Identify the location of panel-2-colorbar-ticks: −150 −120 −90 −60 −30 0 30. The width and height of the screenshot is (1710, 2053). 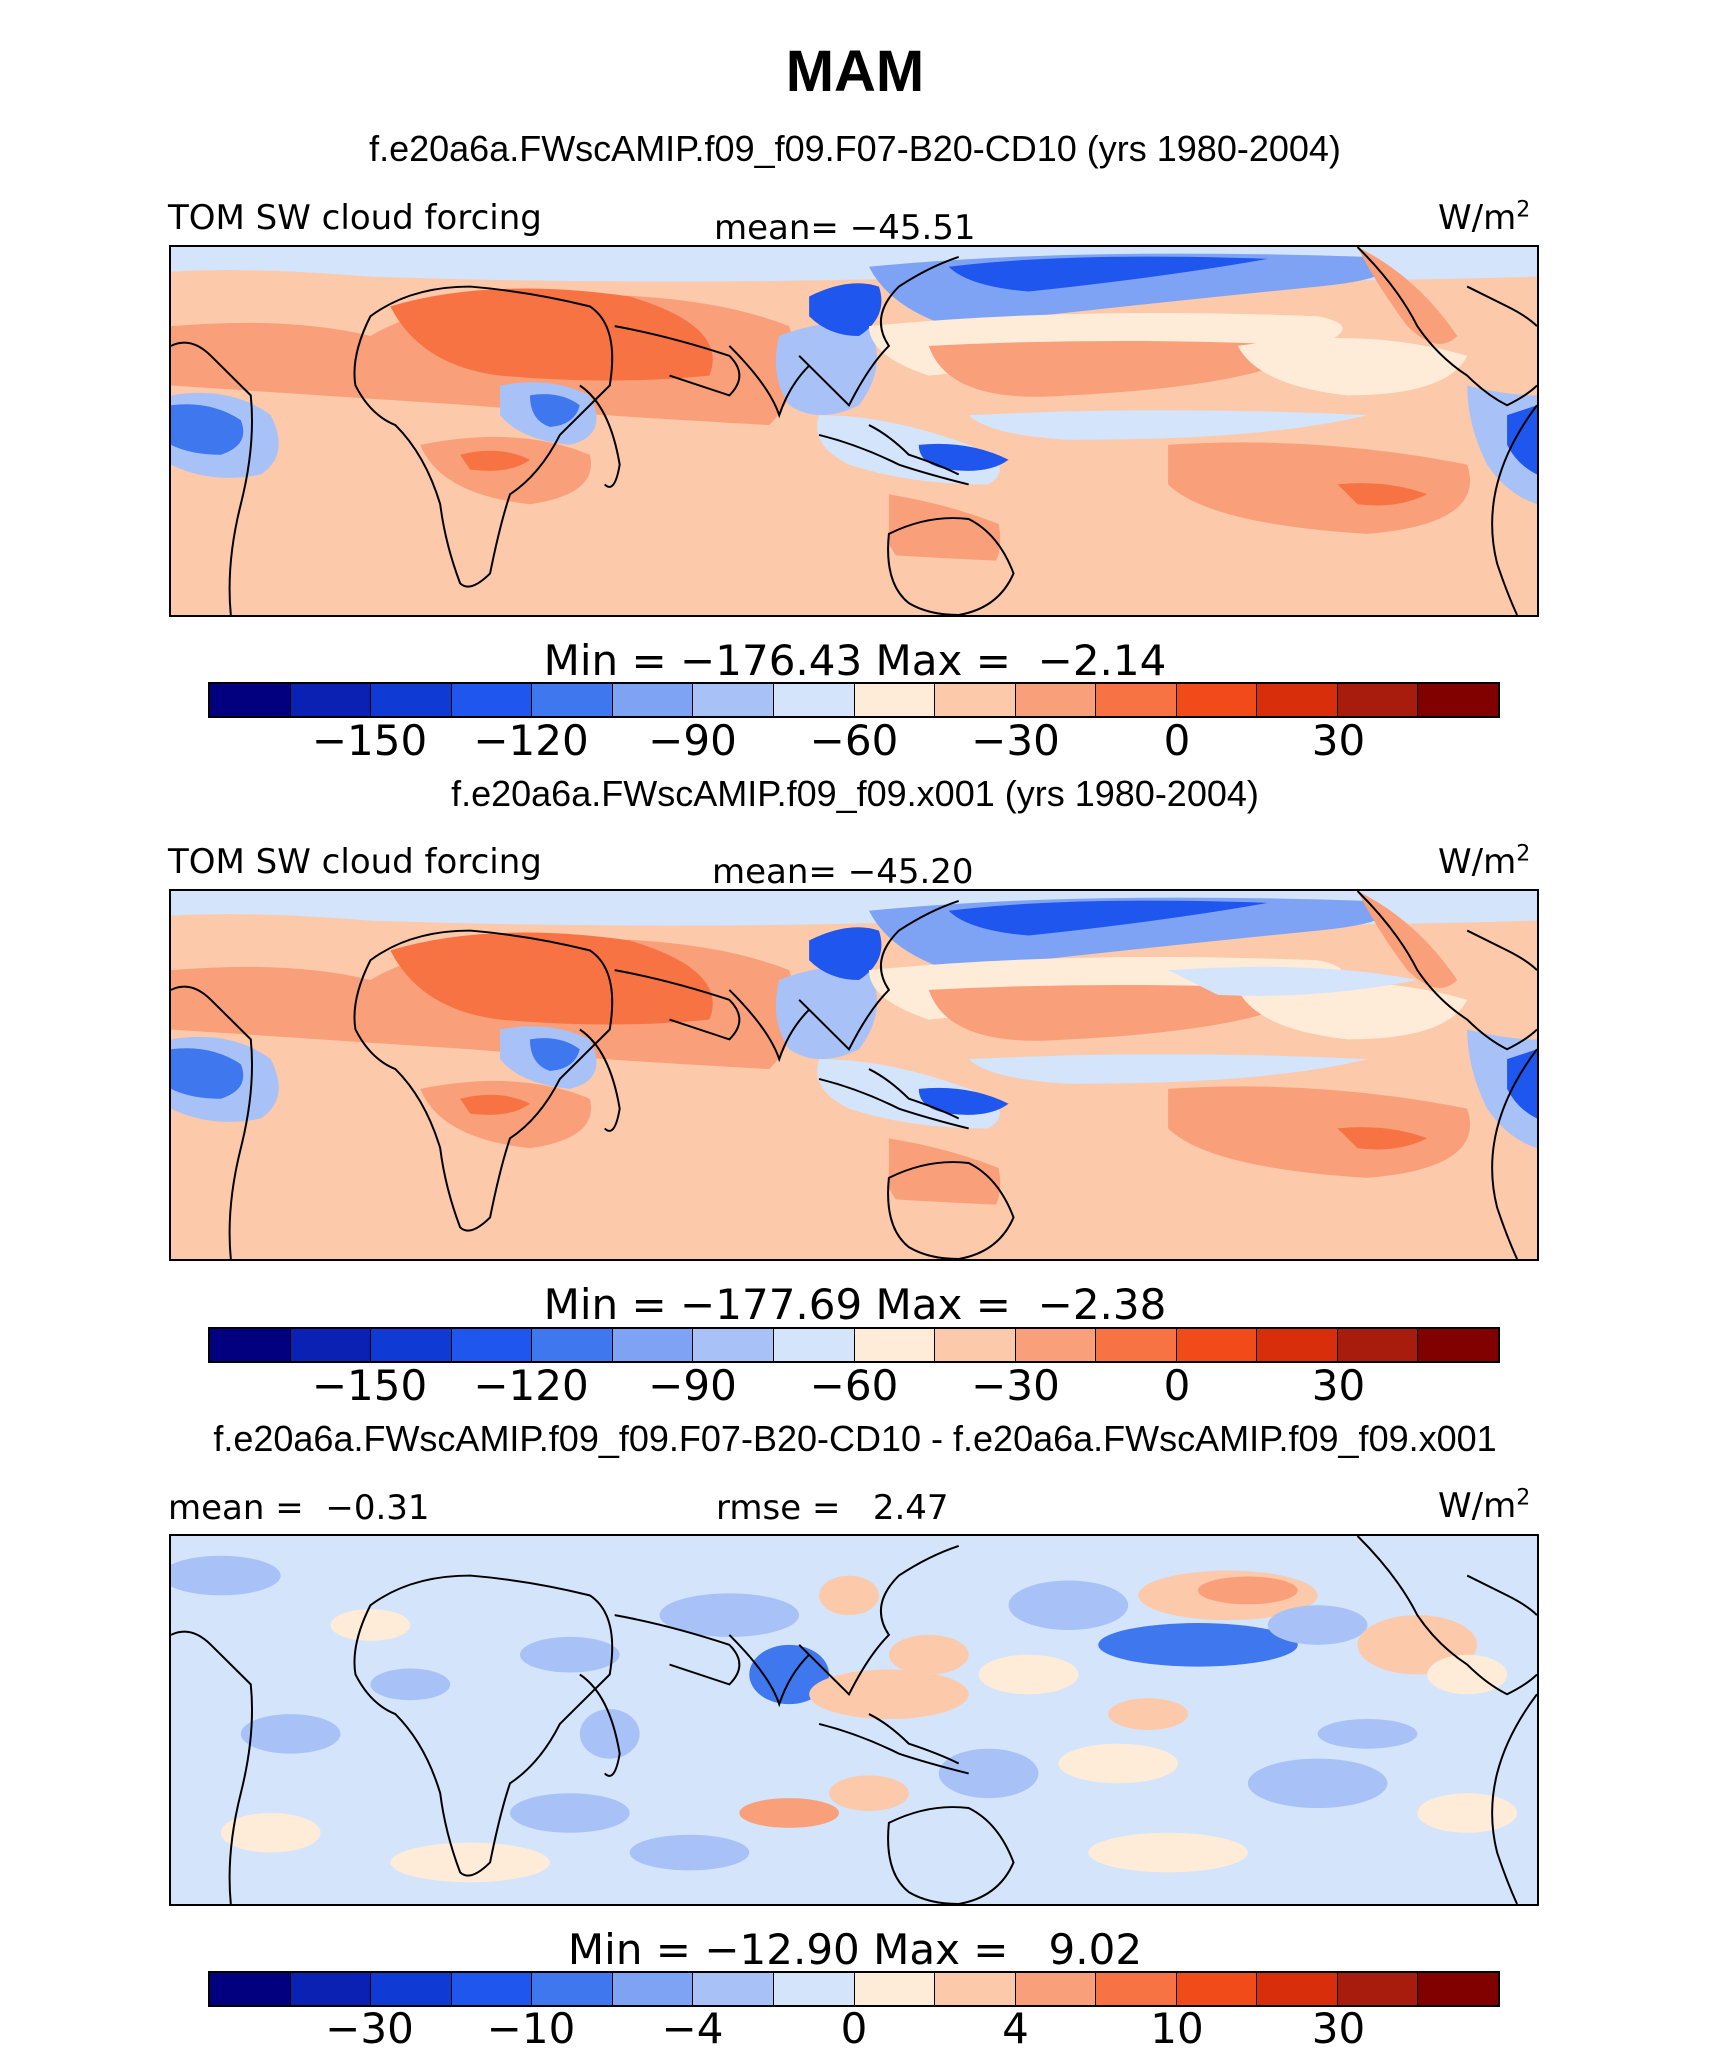
(854, 1386).